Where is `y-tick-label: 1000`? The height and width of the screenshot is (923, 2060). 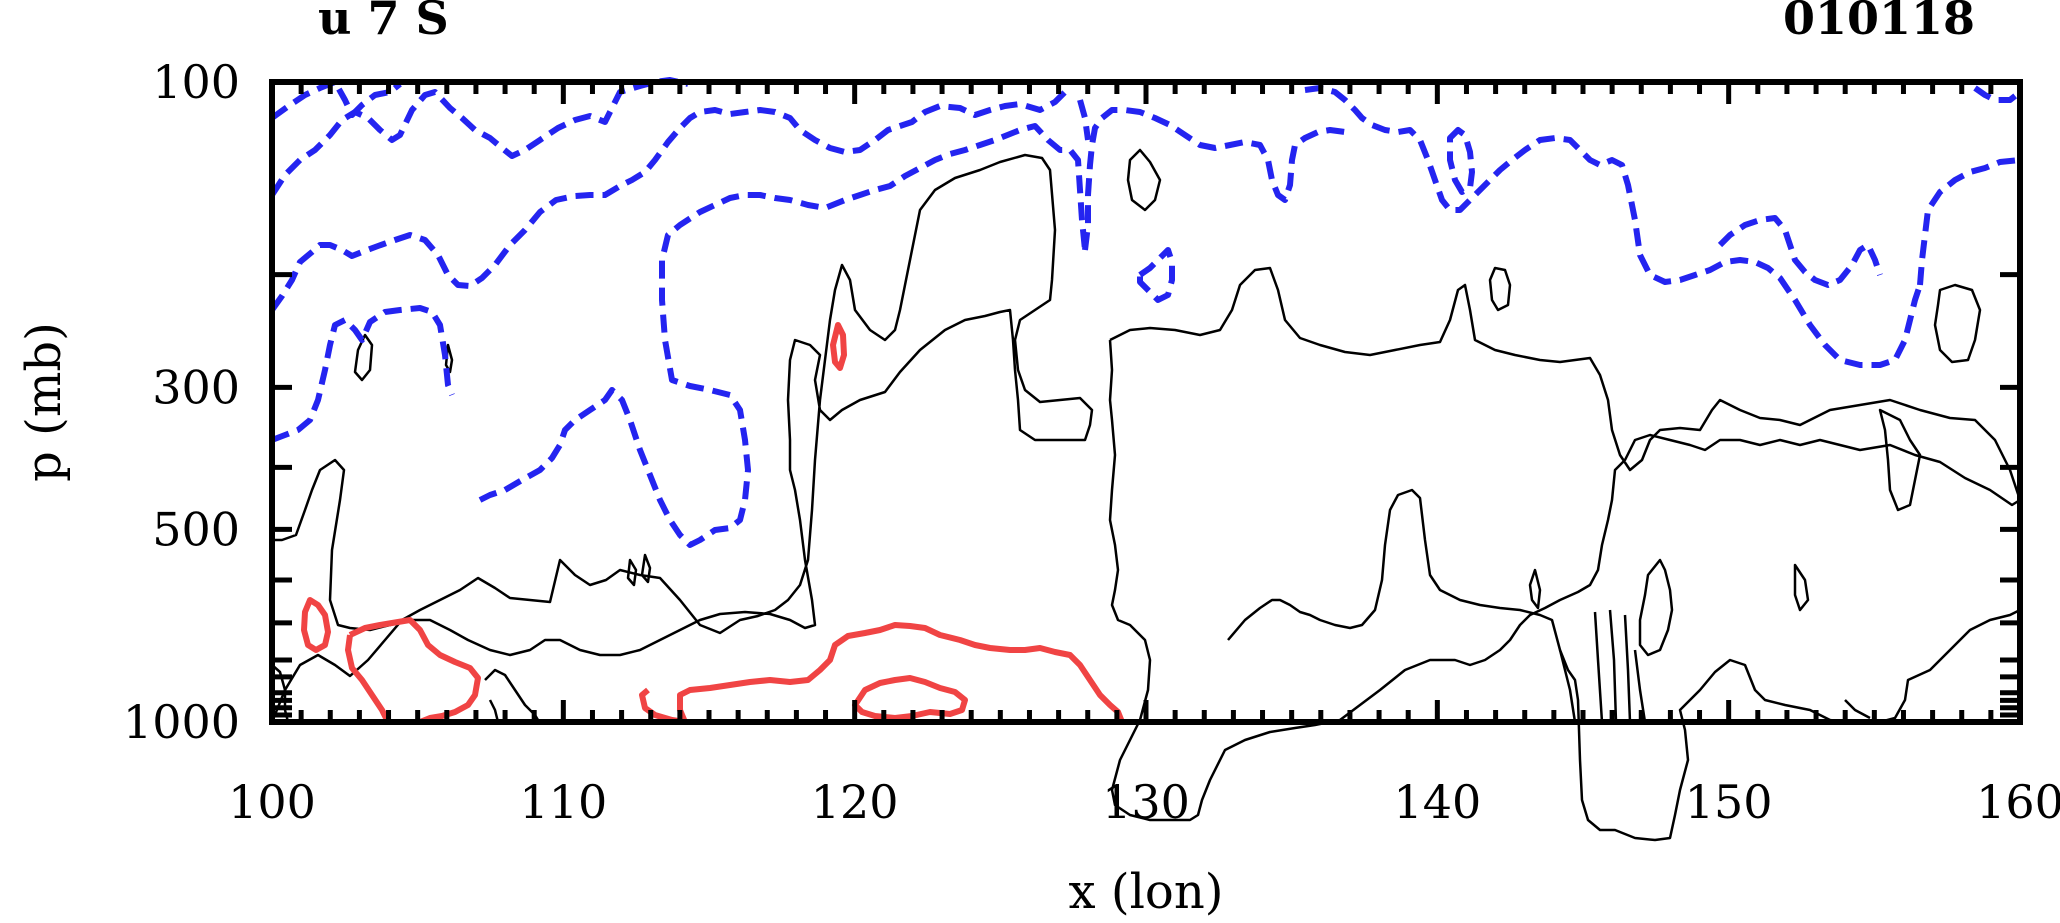
y-tick-label: 1000 is located at coordinates (181, 722).